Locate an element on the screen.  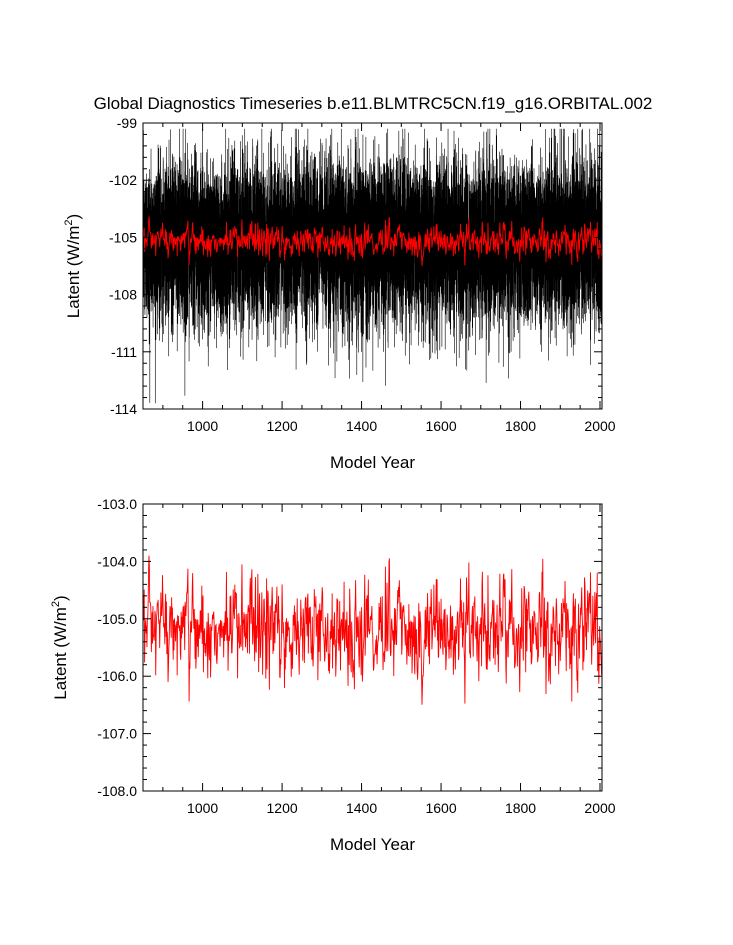
y-tick-label: -107.0 is located at coordinates (117, 734).